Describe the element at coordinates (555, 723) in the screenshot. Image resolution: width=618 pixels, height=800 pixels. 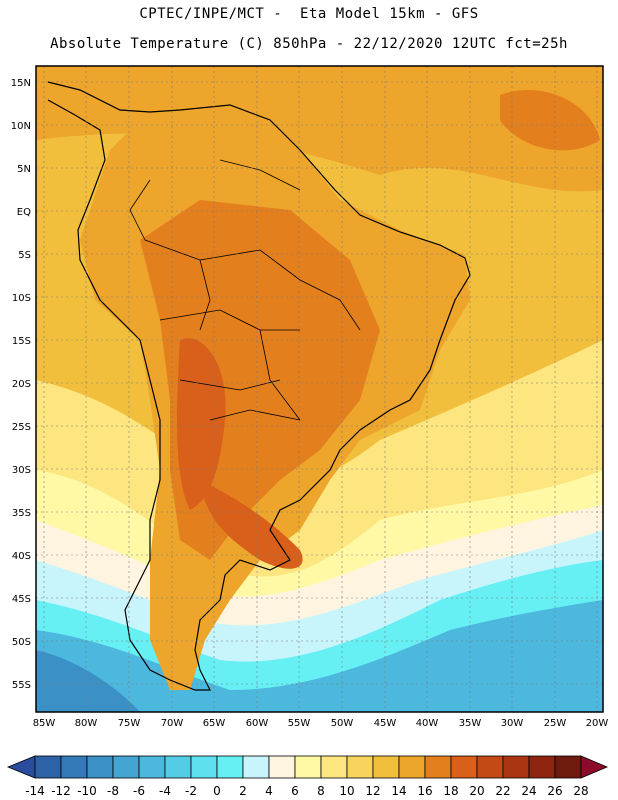
I see `lon-label: 25W` at that location.